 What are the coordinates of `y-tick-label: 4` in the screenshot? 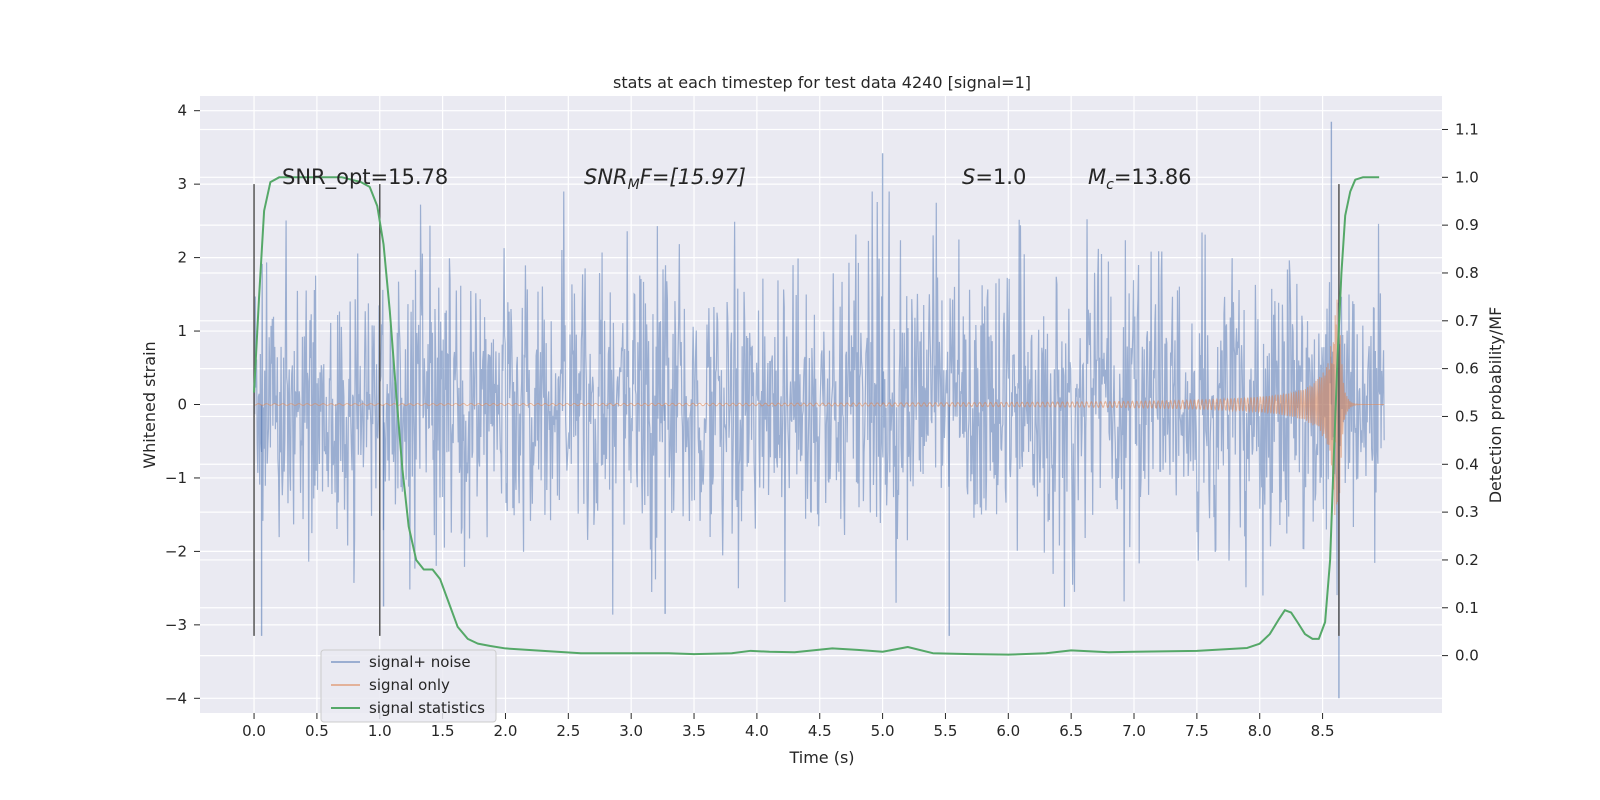 It's located at (182, 111).